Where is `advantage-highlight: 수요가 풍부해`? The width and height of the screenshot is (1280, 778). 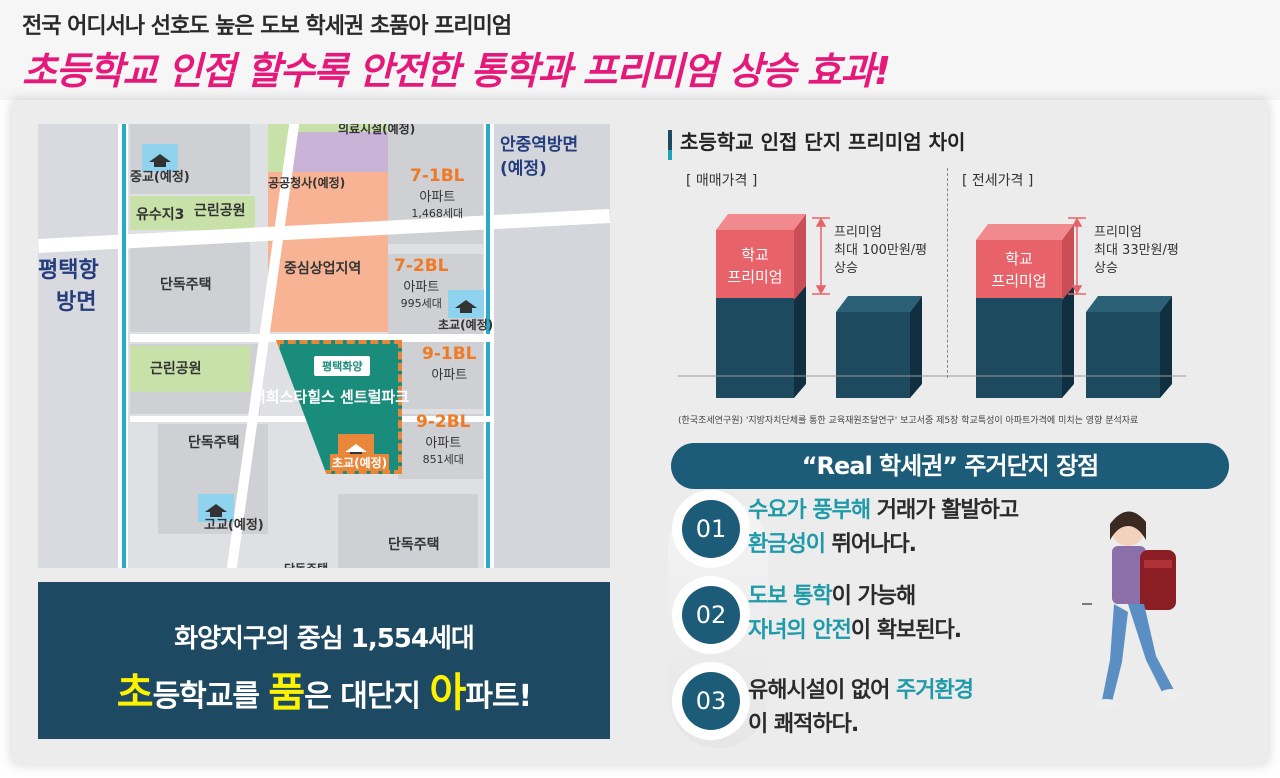 advantage-highlight: 수요가 풍부해 is located at coordinates (809, 510).